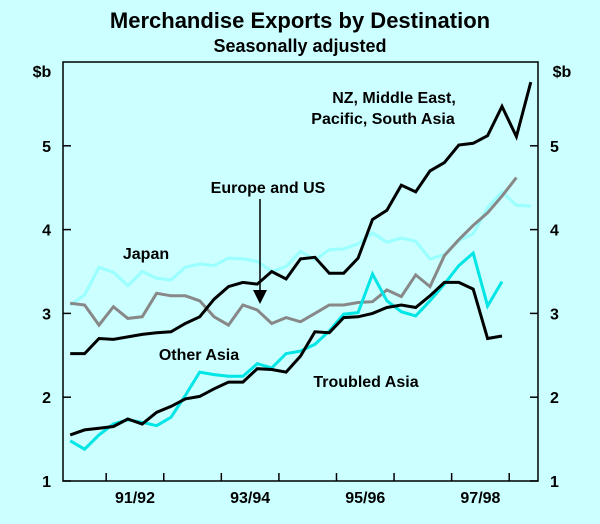 Image resolution: width=600 pixels, height=524 pixels. I want to click on y-tick-label-right: 4, so click(554, 231).